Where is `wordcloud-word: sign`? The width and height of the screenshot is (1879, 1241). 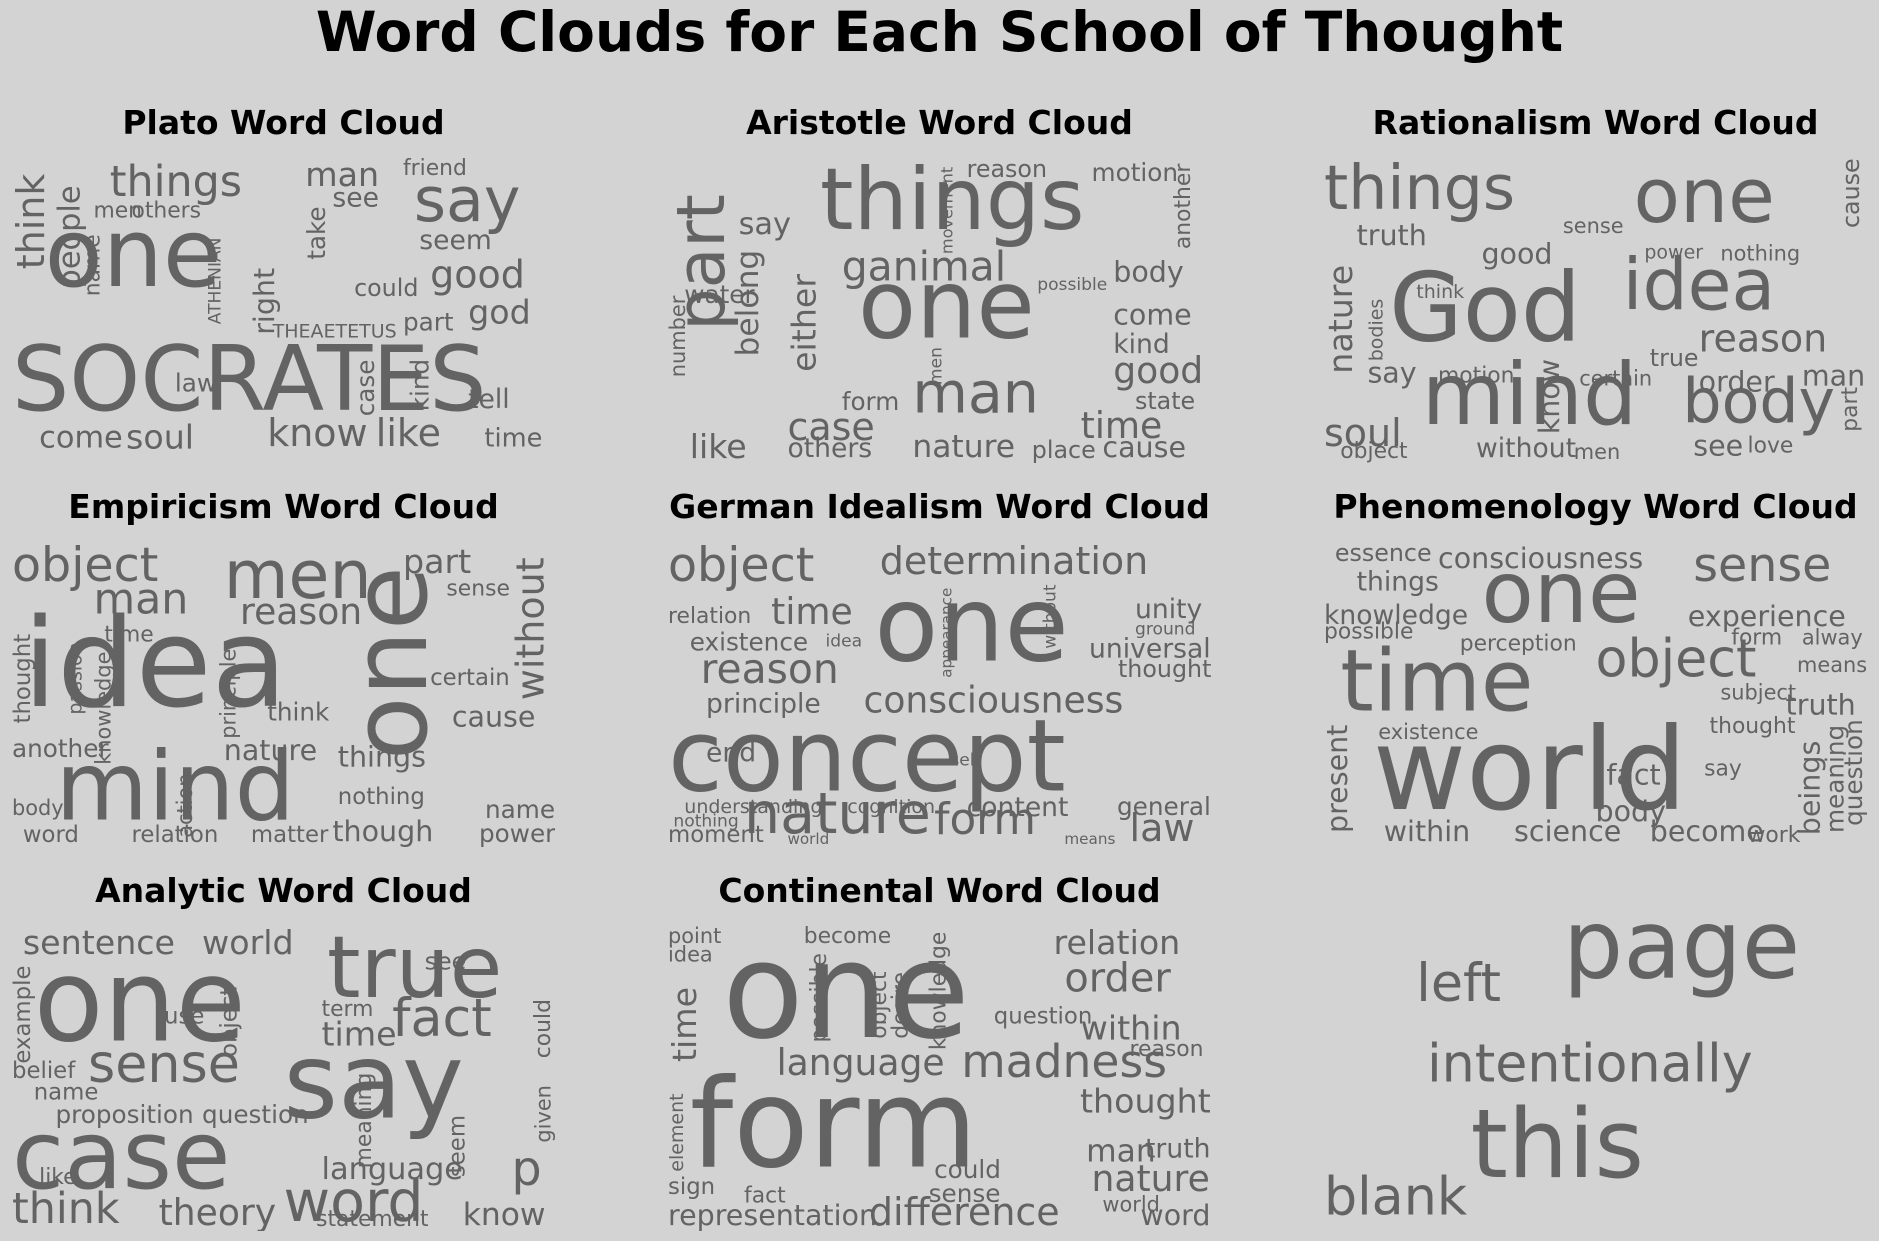
wordcloud-word: sign is located at coordinates (692, 1187).